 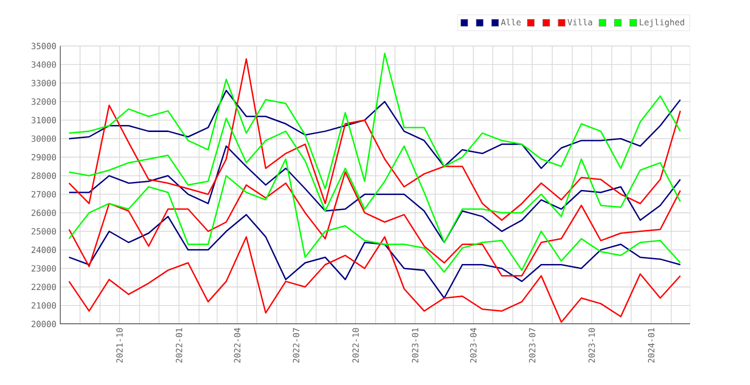 I want to click on y-tick-label: 20000, so click(x=44, y=324).